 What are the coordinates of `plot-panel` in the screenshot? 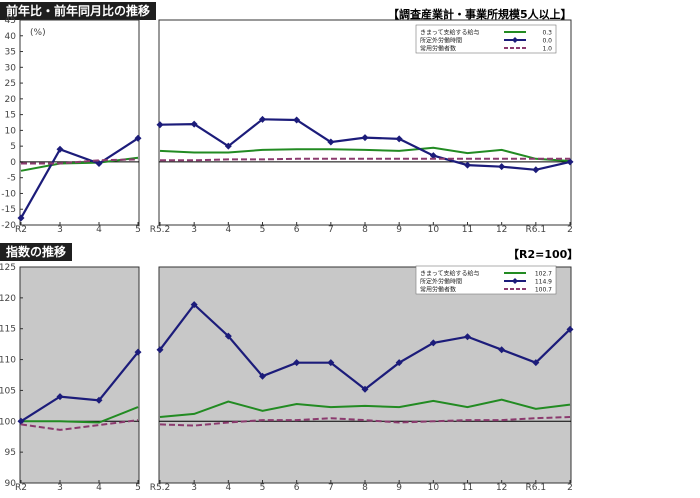 It's located at (79, 122).